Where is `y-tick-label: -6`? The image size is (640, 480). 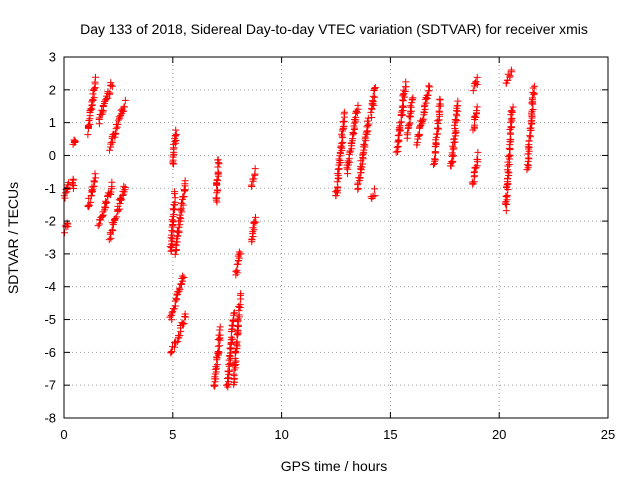 y-tick-label: -6 is located at coordinates (50, 352).